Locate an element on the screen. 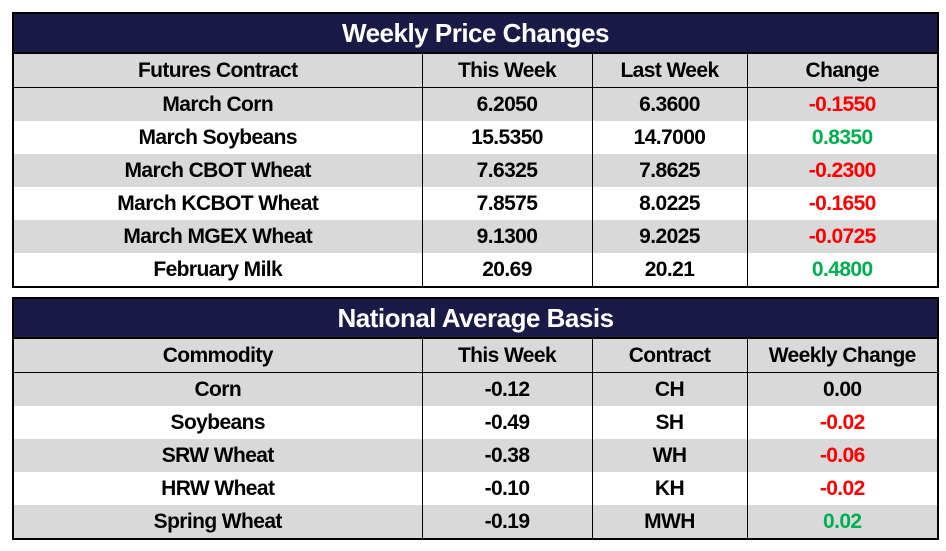 The image size is (946, 551). weekly-change-cell: 0.00 is located at coordinates (842, 389).